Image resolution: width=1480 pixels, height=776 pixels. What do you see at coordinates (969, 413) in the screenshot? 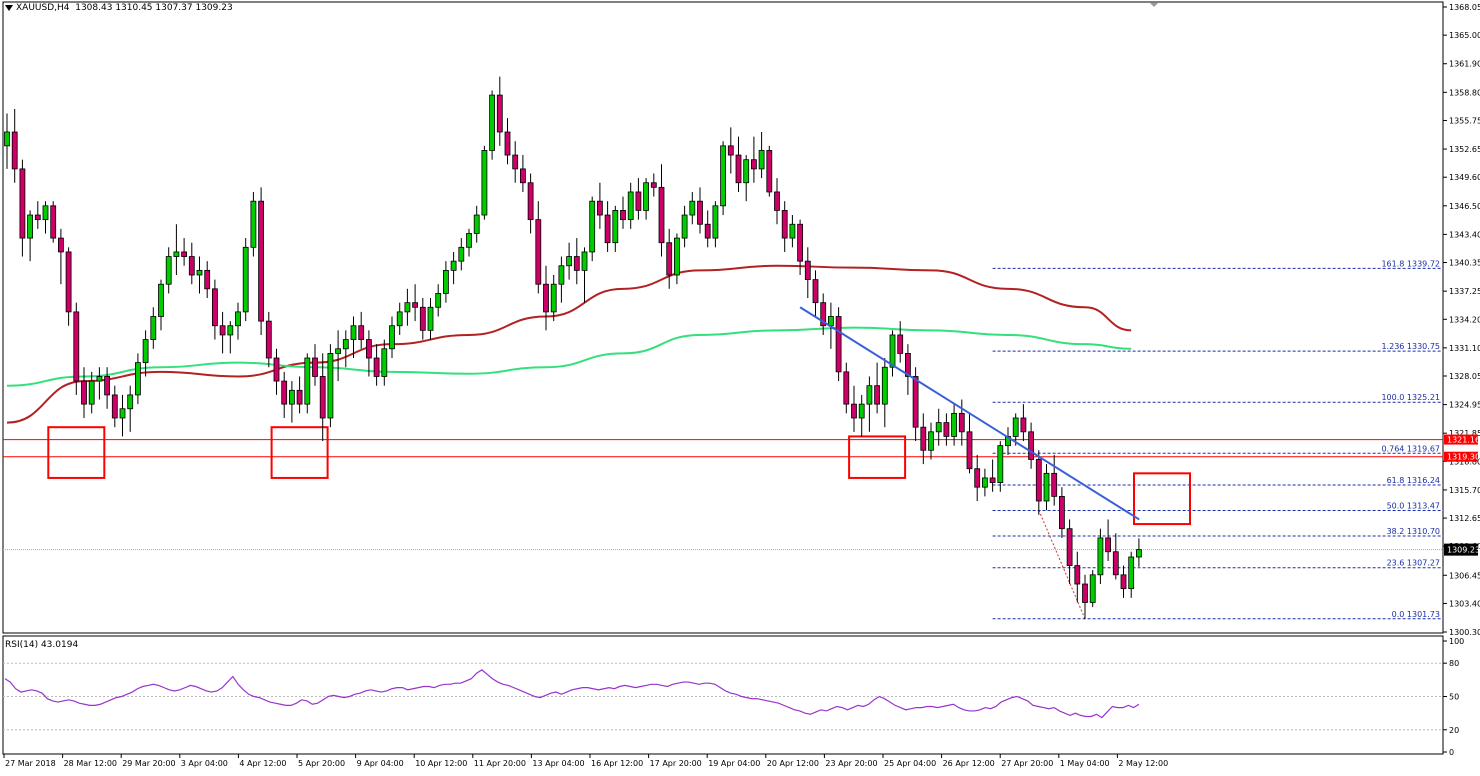
I see `trendline` at bounding box center [969, 413].